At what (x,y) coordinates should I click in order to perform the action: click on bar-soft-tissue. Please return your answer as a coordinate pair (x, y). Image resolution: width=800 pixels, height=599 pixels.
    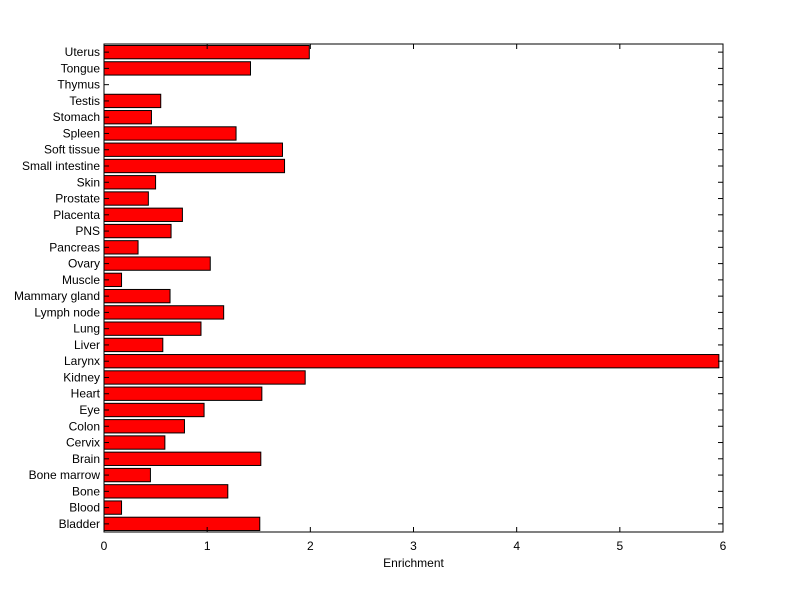
    Looking at the image, I should click on (193, 149).